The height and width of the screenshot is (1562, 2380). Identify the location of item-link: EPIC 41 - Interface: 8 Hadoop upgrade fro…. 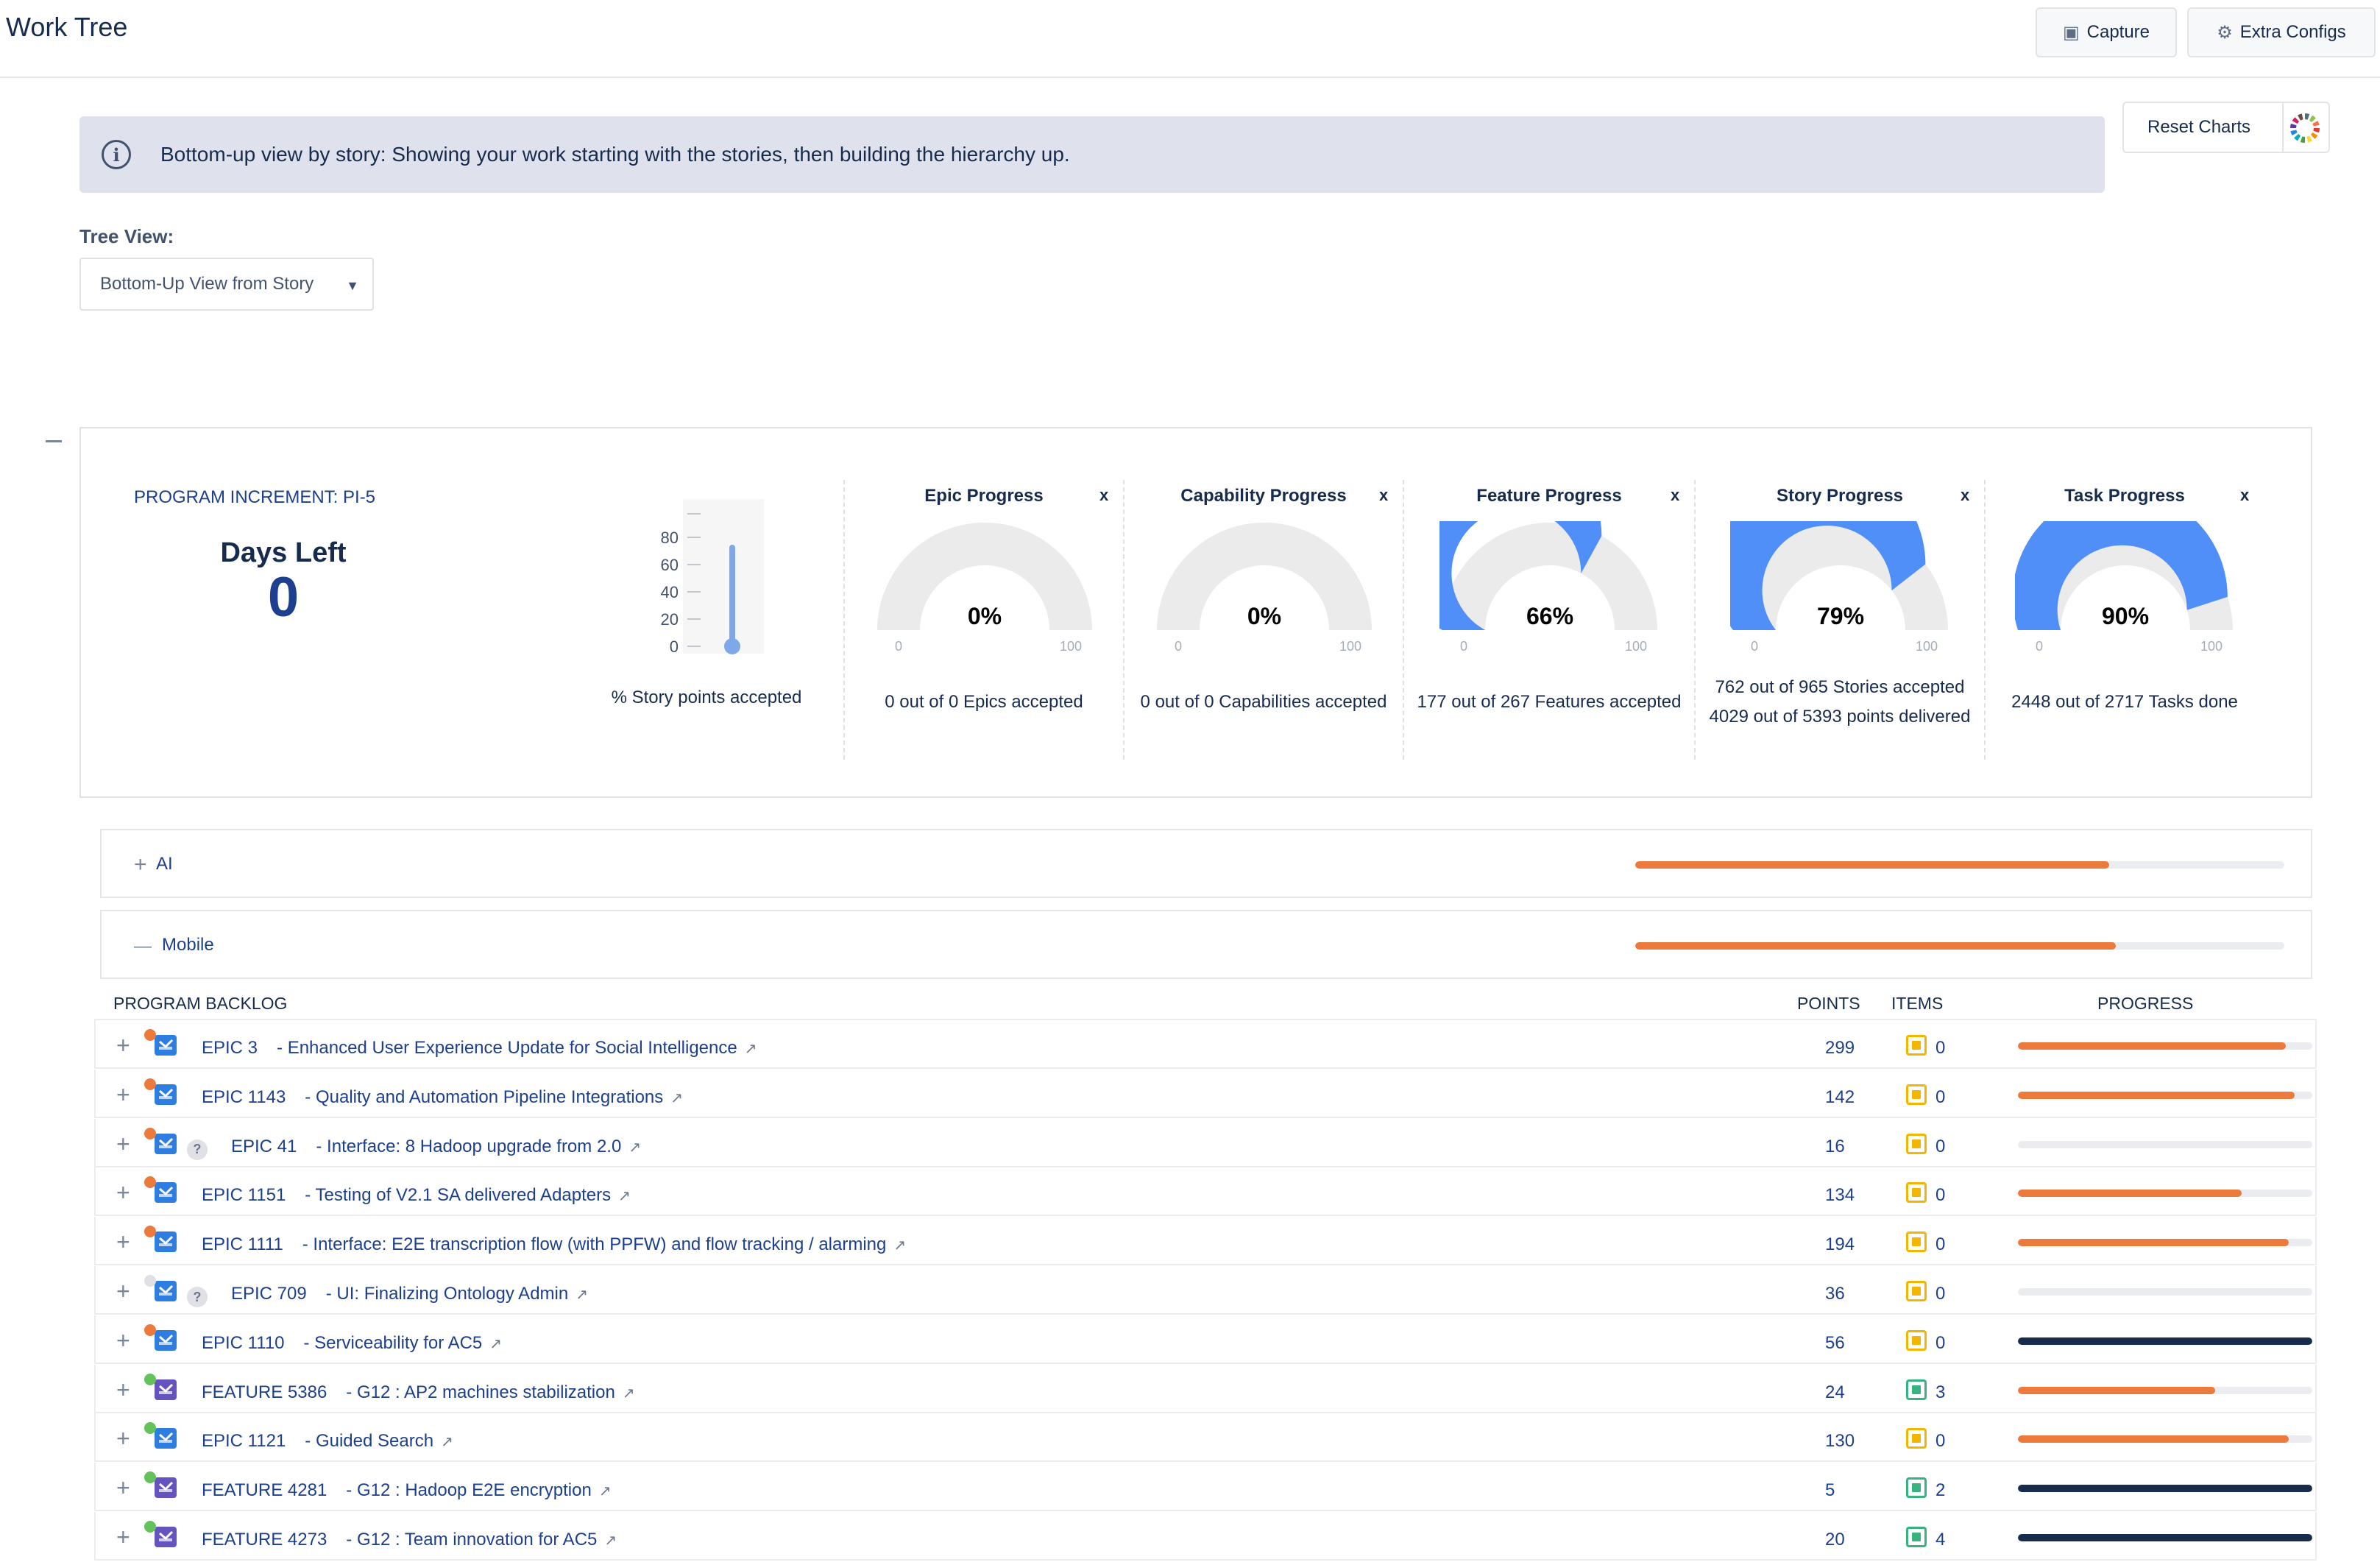
(436, 1147).